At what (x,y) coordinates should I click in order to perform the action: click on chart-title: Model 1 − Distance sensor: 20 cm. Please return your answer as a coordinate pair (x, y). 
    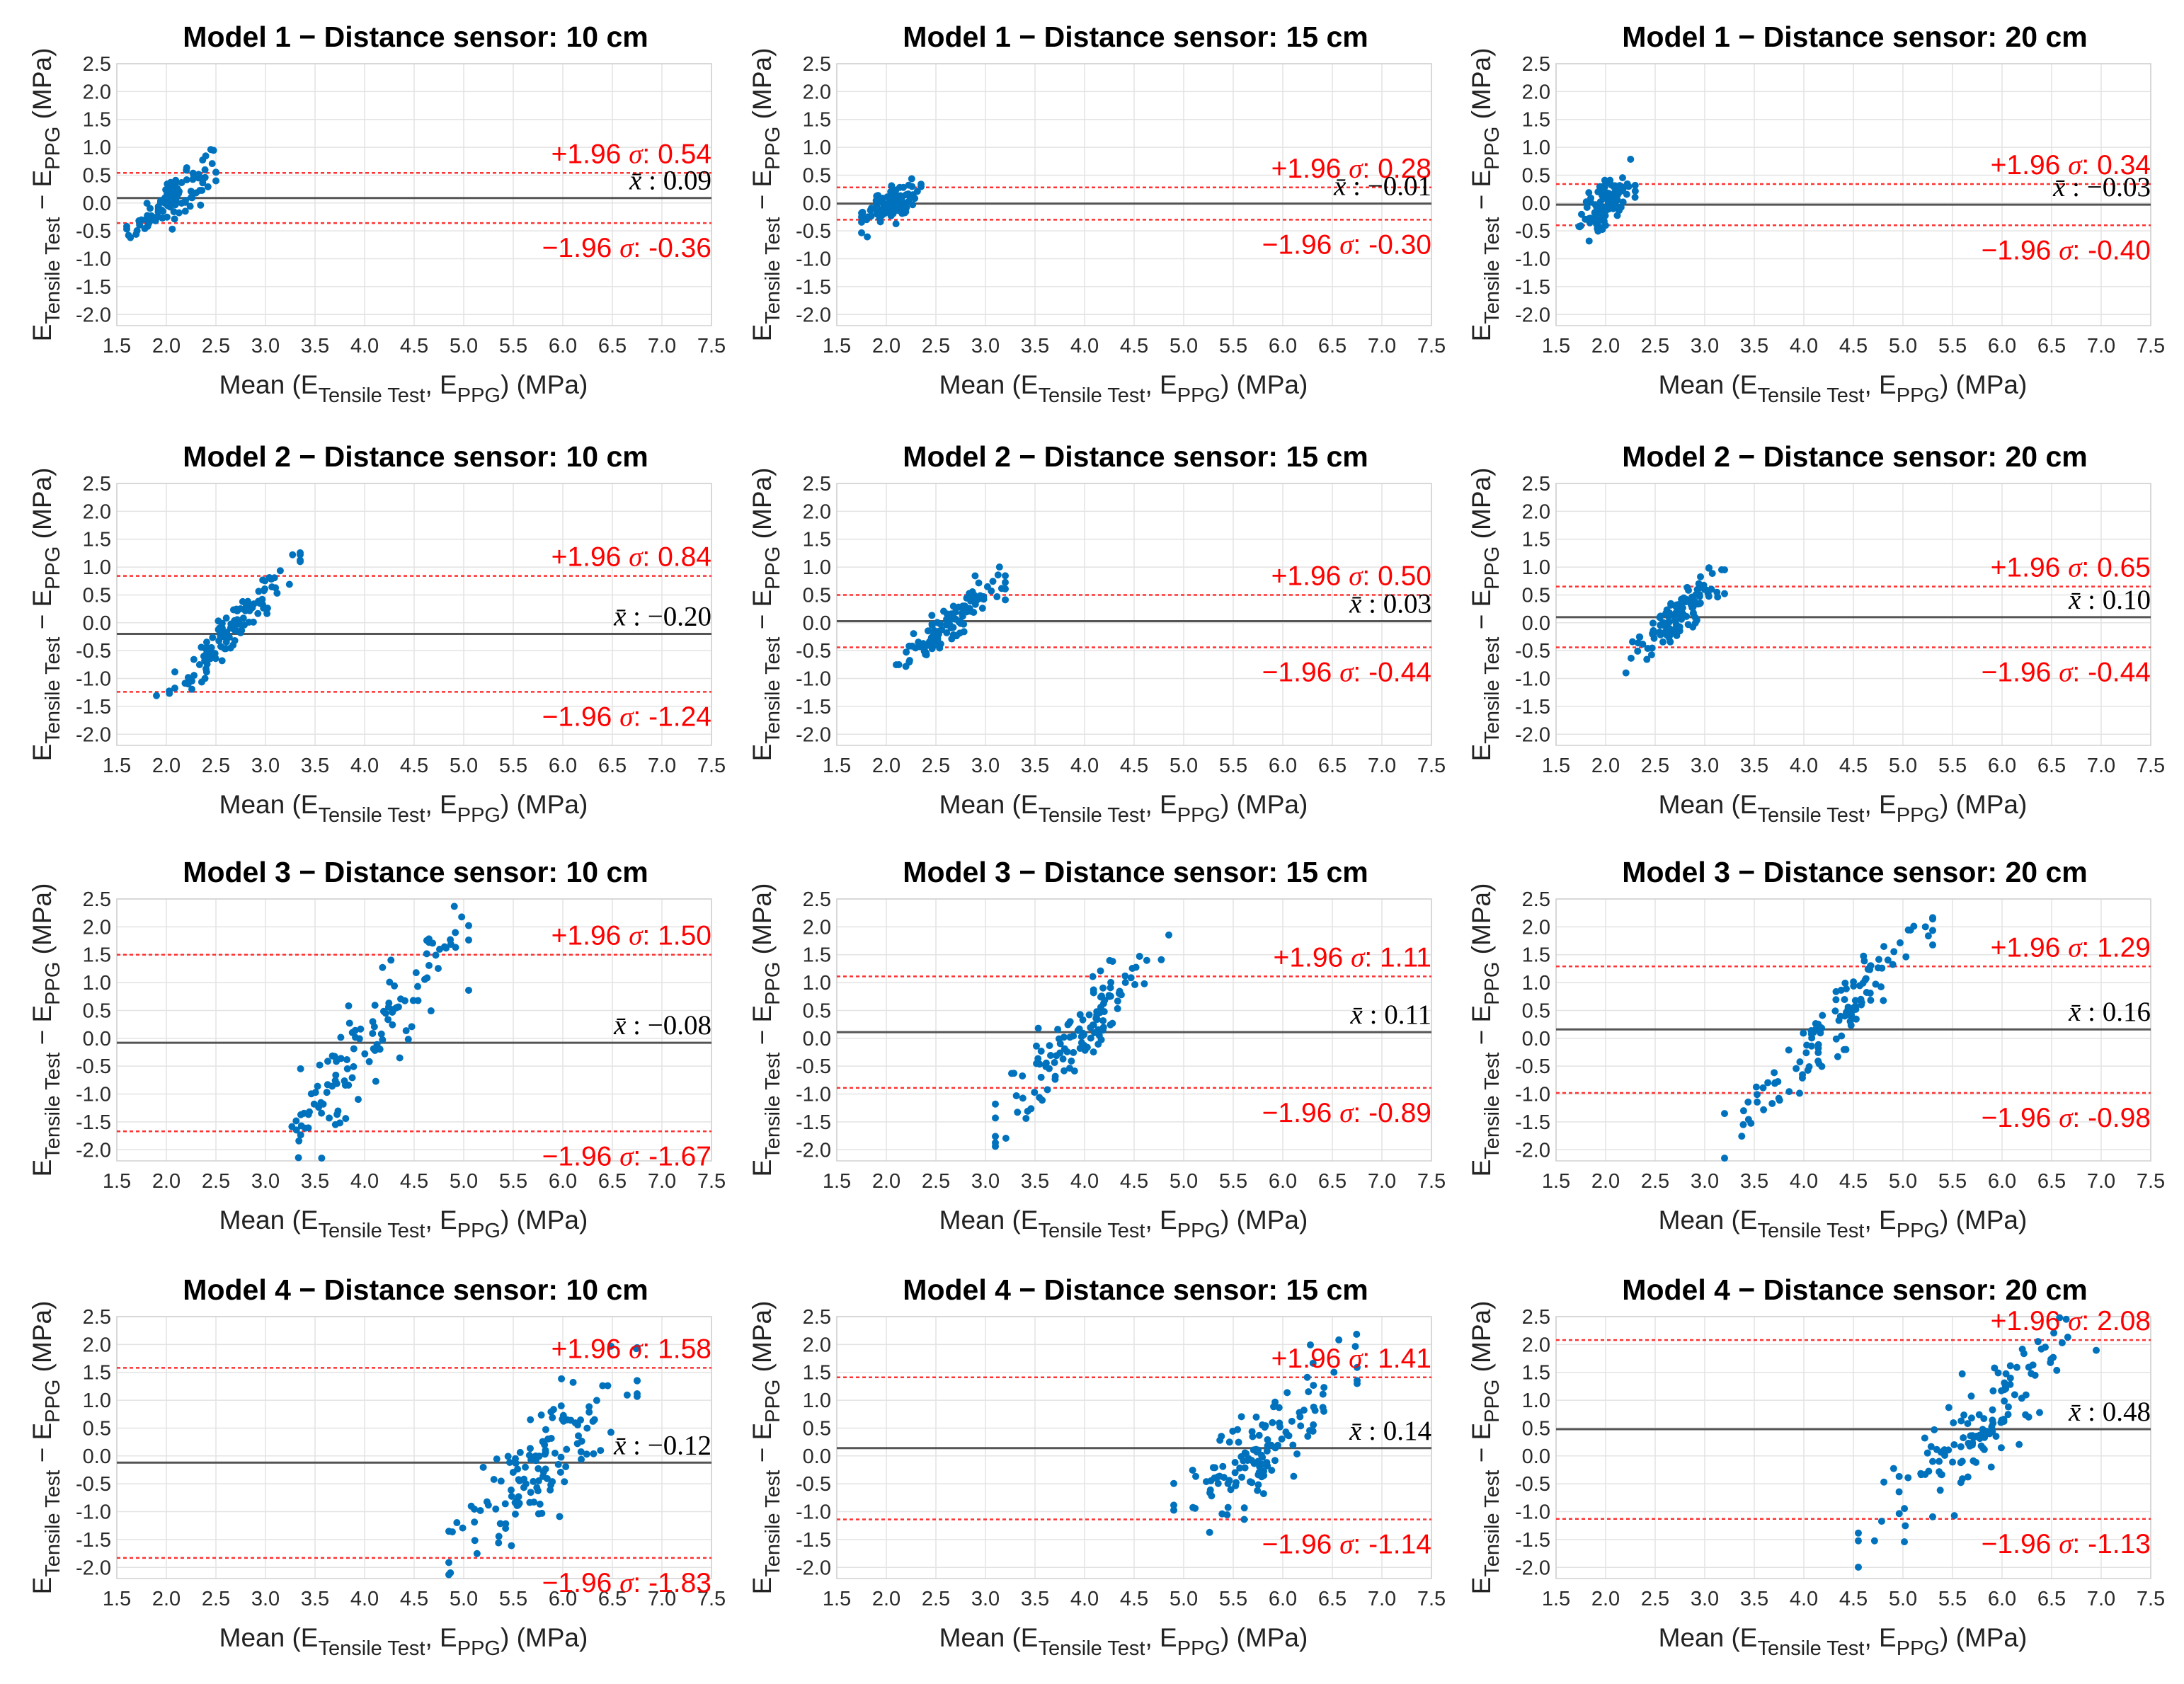
    Looking at the image, I should click on (1854, 37).